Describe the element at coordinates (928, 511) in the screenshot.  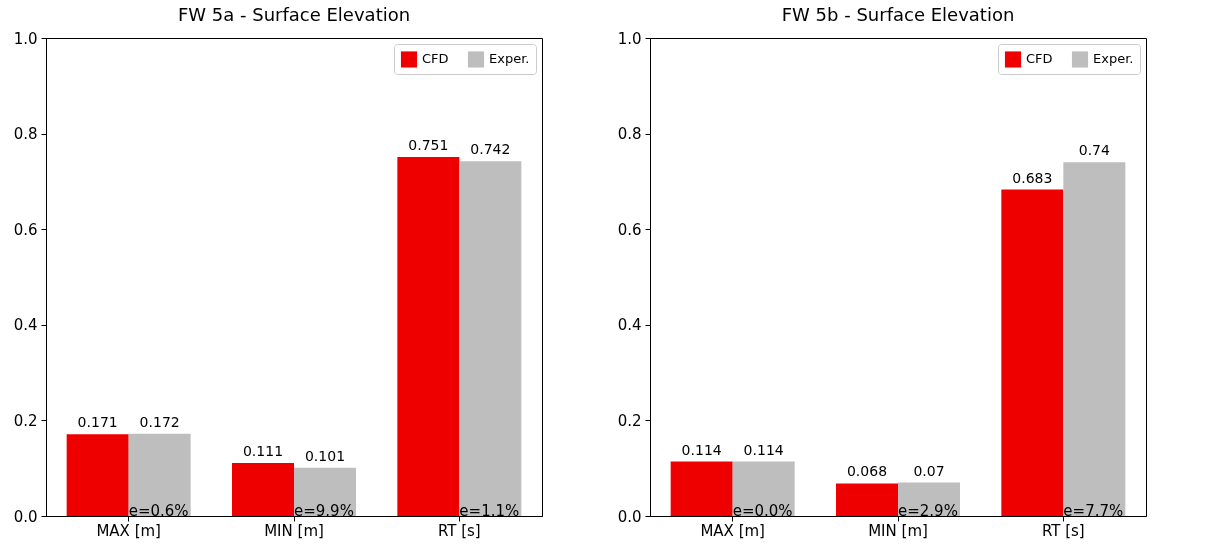
I see `annotation: e=2.9%` at that location.